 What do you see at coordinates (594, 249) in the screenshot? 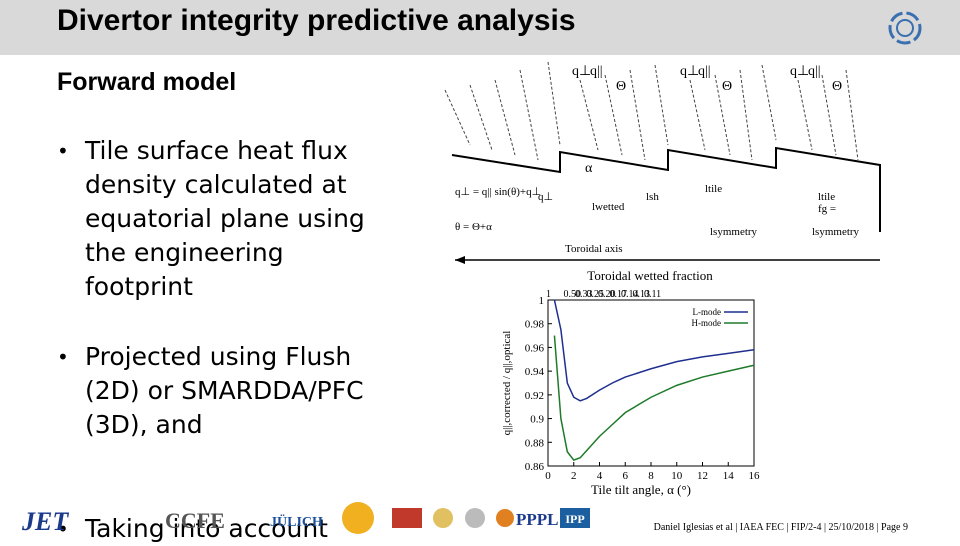
I see `diagram-label: Toroidal axis` at bounding box center [594, 249].